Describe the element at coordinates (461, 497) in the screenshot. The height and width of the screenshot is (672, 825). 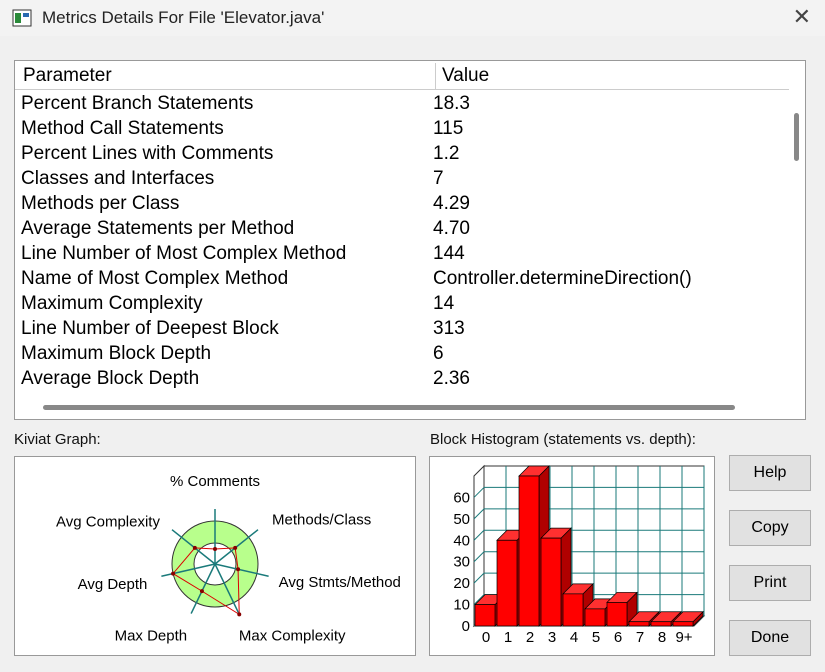
I see `y-tick-label: 60` at that location.